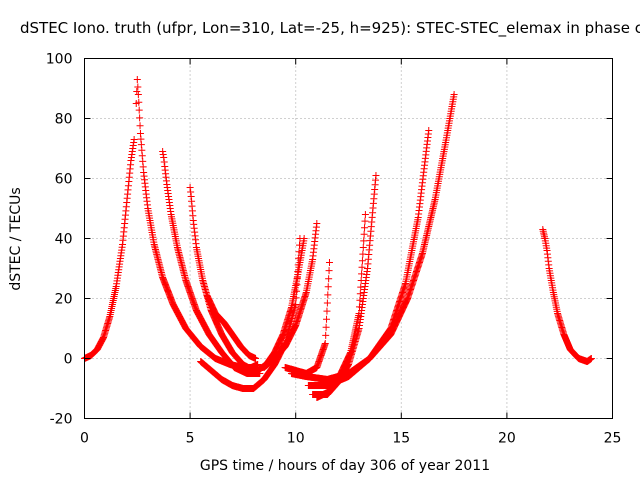 The width and height of the screenshot is (640, 480). What do you see at coordinates (401, 439) in the screenshot?
I see `x-tick-label: 15` at bounding box center [401, 439].